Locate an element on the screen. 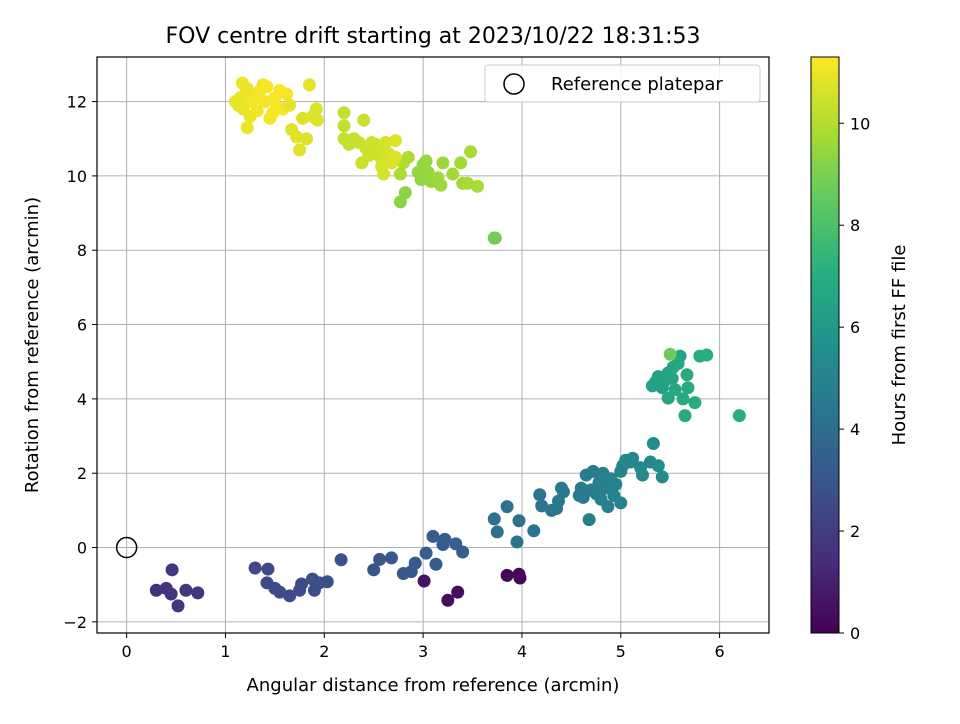 Image resolution: width=960 pixels, height=724 pixels. reference-platepar-marker is located at coordinates (126, 547).